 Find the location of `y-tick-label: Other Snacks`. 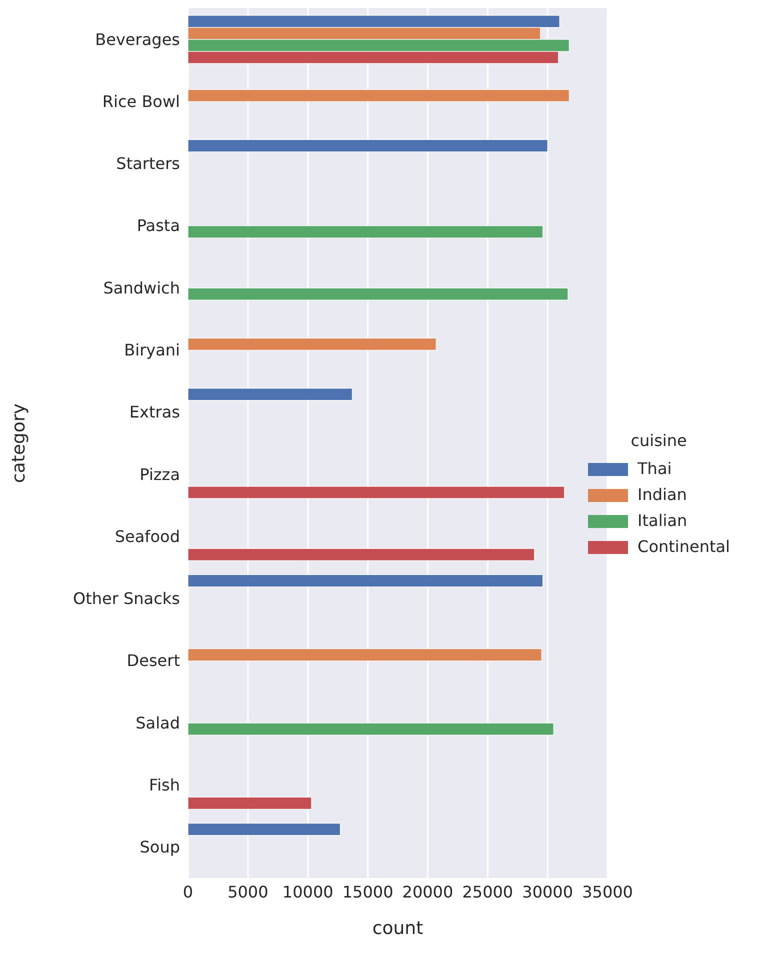

y-tick-label: Other Snacks is located at coordinates (126, 598).